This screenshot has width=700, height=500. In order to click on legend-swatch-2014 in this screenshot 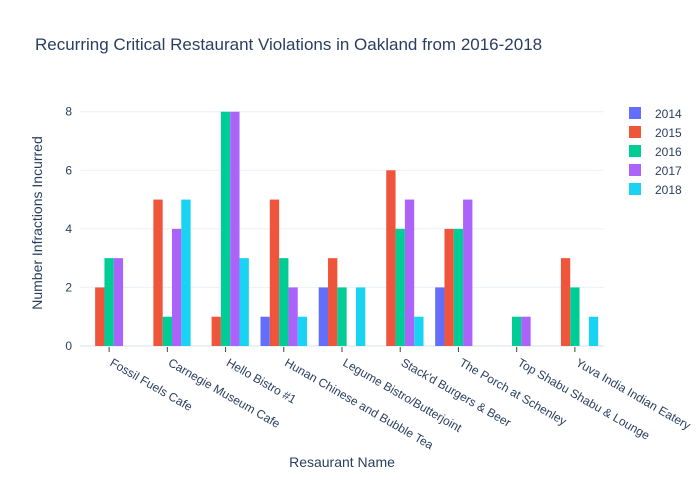, I will do `click(635, 113)`.